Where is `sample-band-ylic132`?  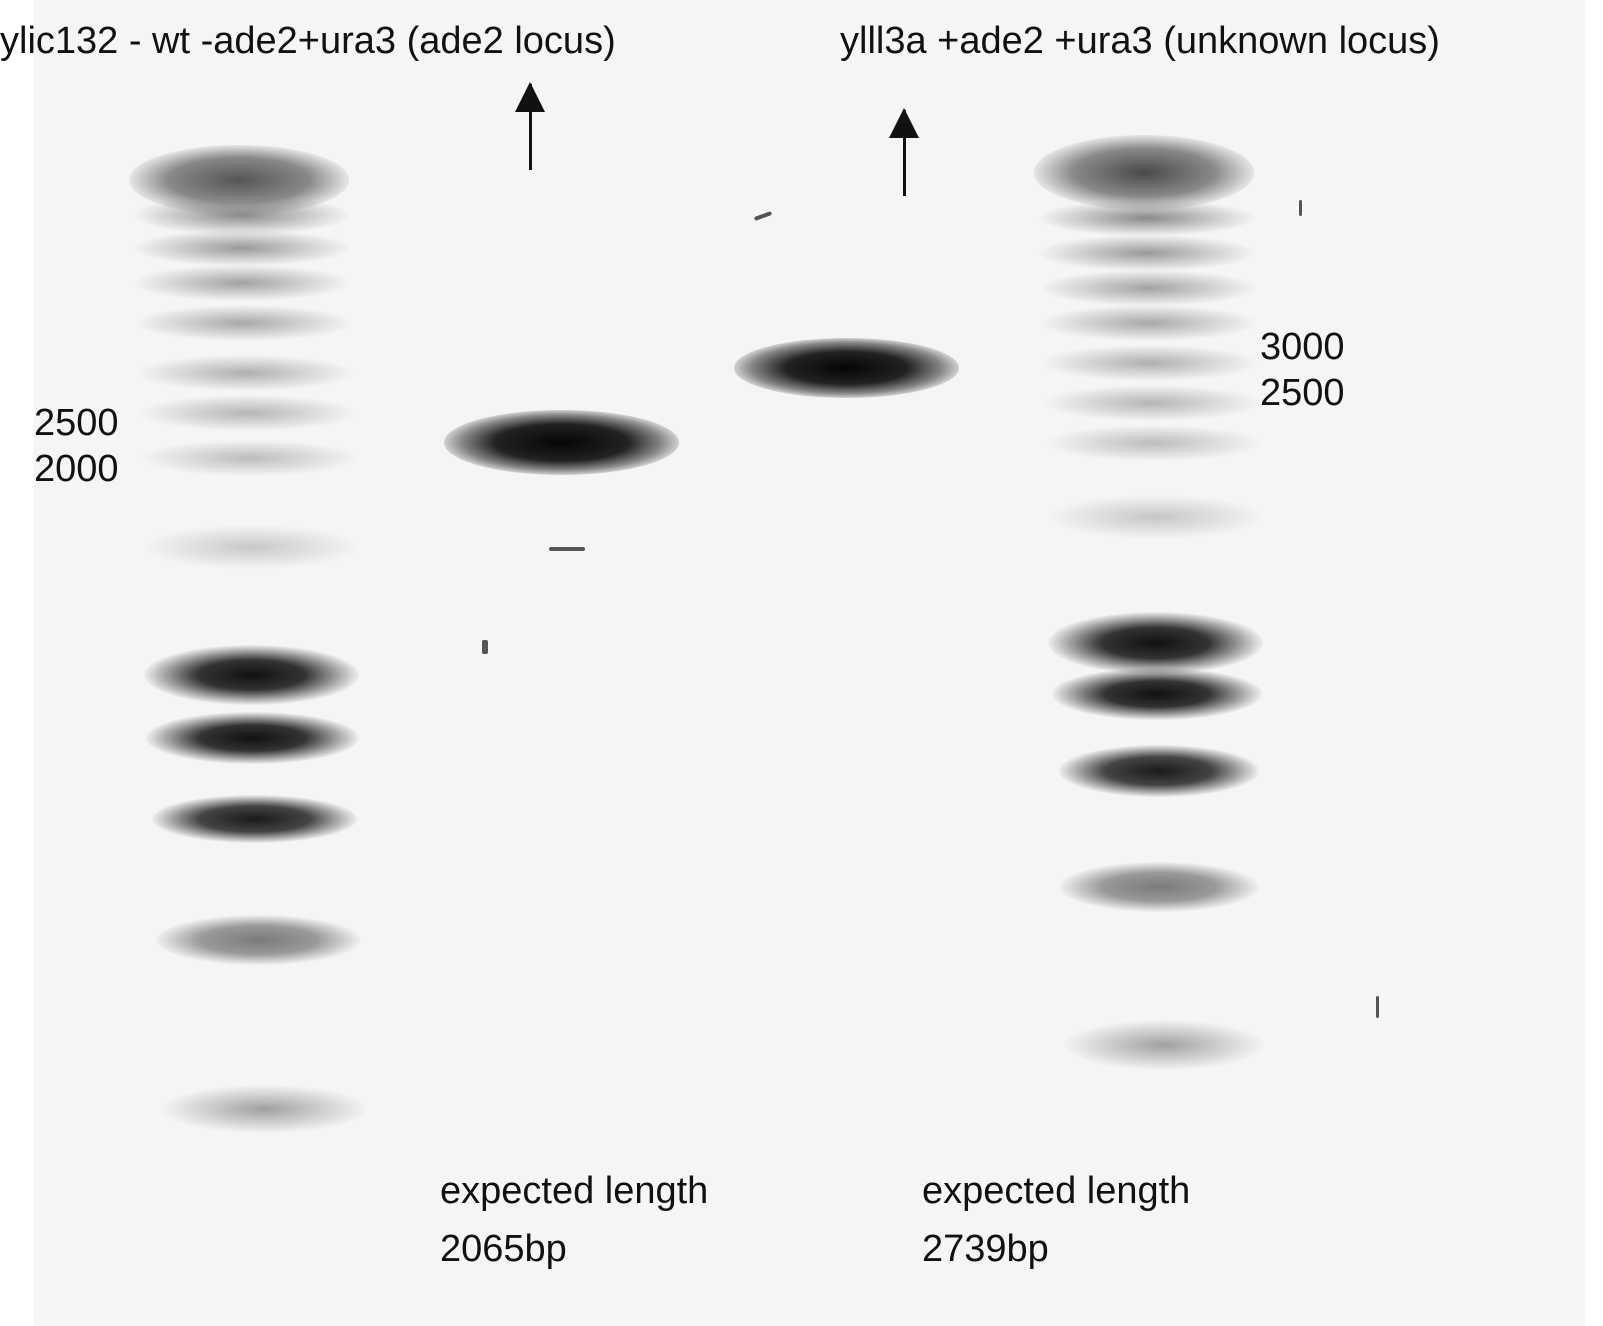 sample-band-ylic132 is located at coordinates (561, 442).